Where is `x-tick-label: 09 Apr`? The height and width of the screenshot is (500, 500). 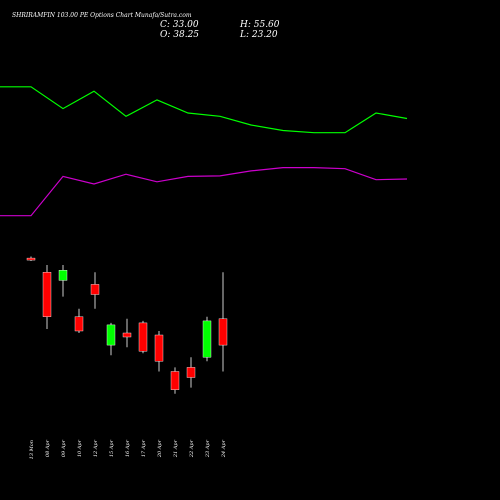
x-tick-label: 09 Apr is located at coordinates (64, 448).